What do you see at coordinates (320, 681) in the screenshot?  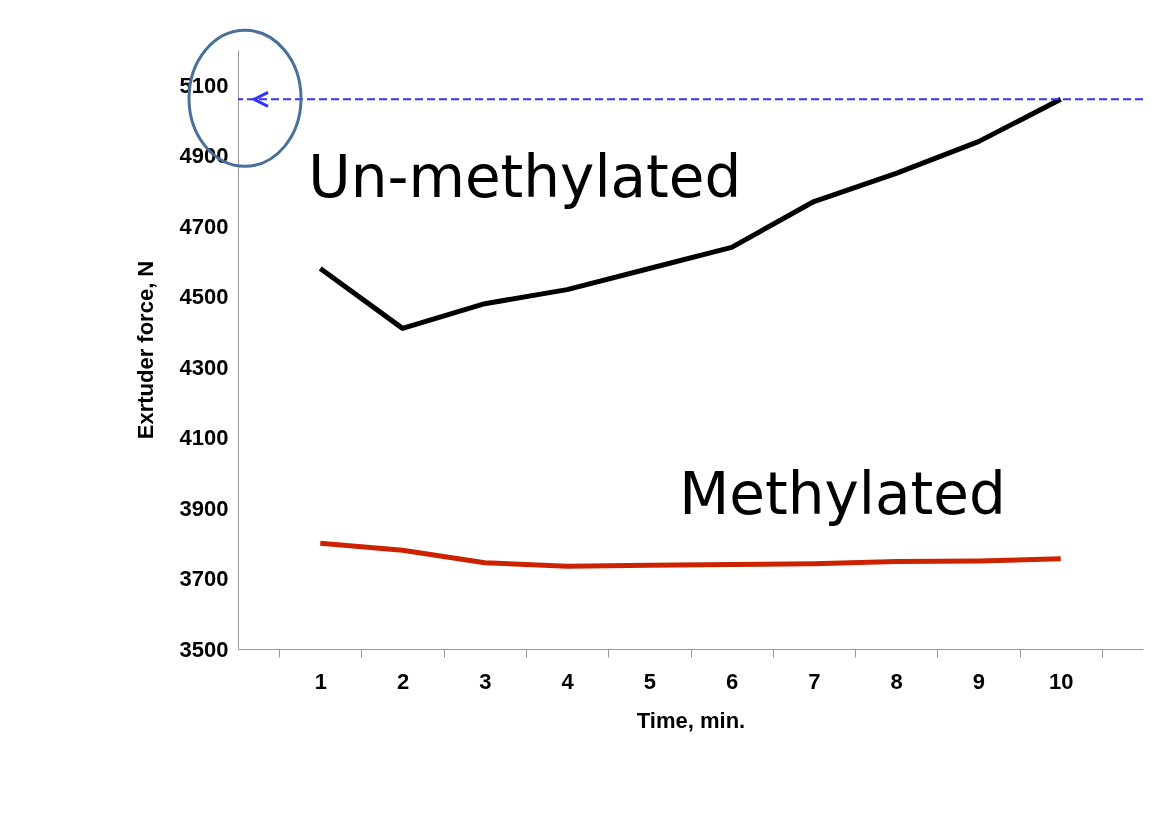 I see `x-tick-label: 1` at bounding box center [320, 681].